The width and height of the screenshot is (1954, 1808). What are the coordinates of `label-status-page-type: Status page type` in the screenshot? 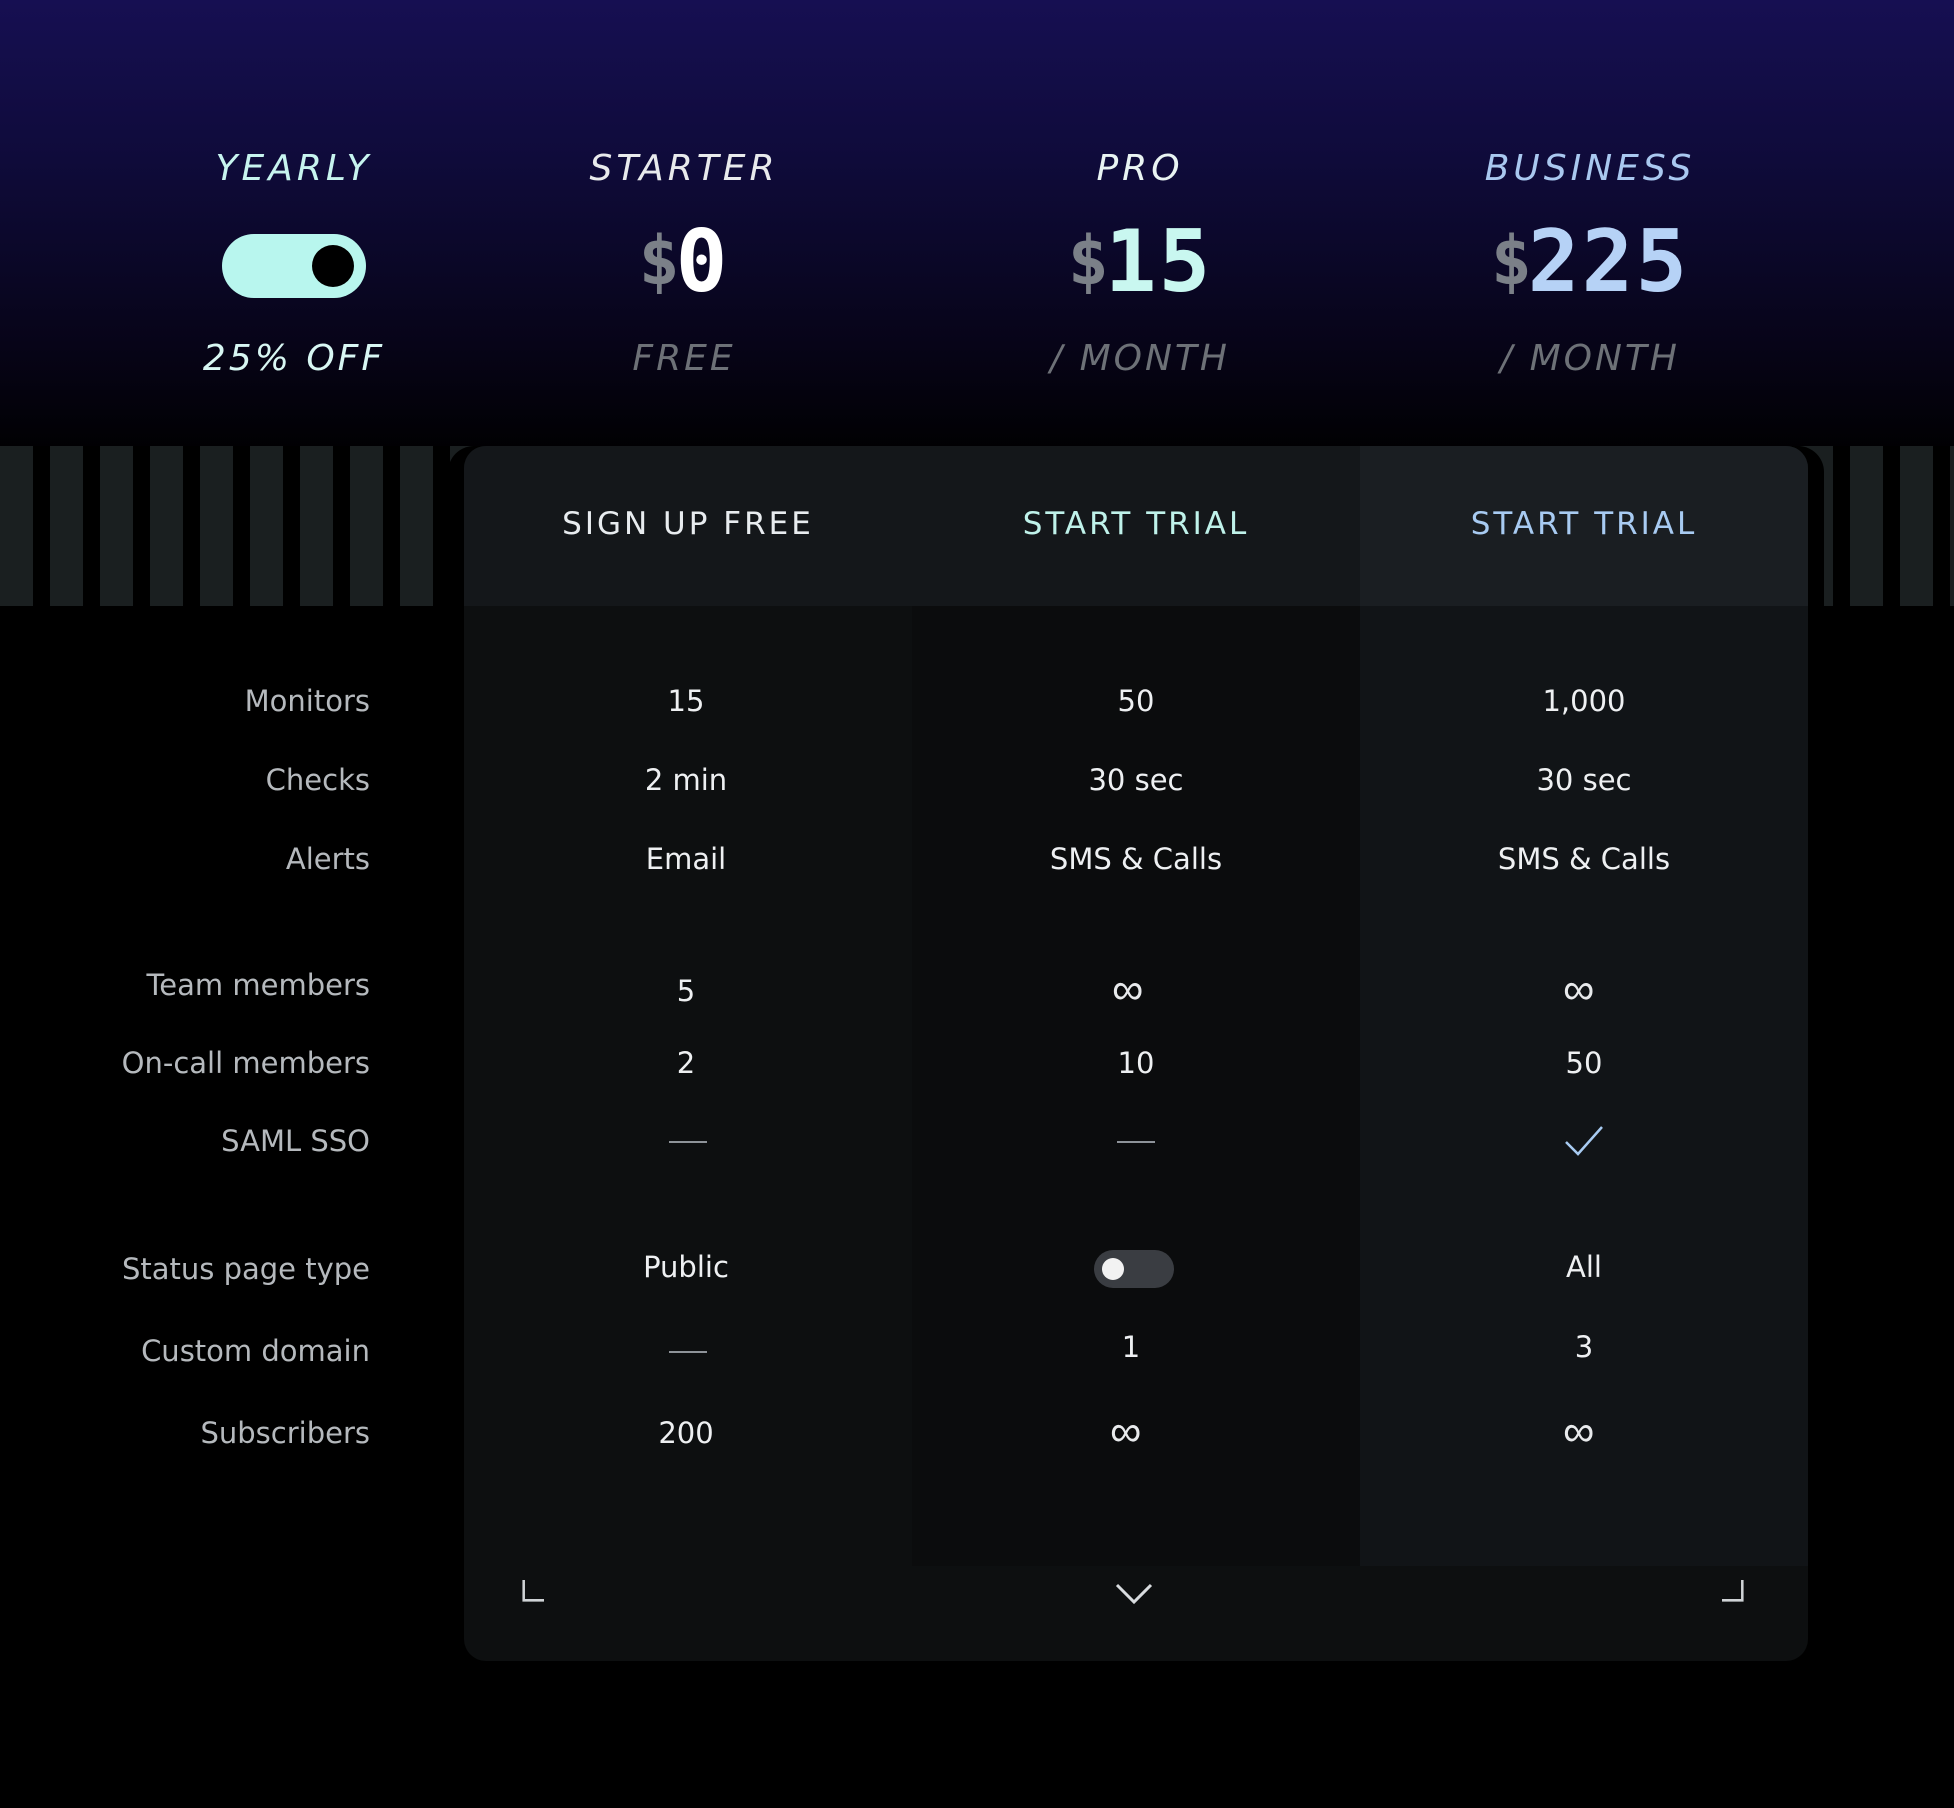 It's located at (245, 1269).